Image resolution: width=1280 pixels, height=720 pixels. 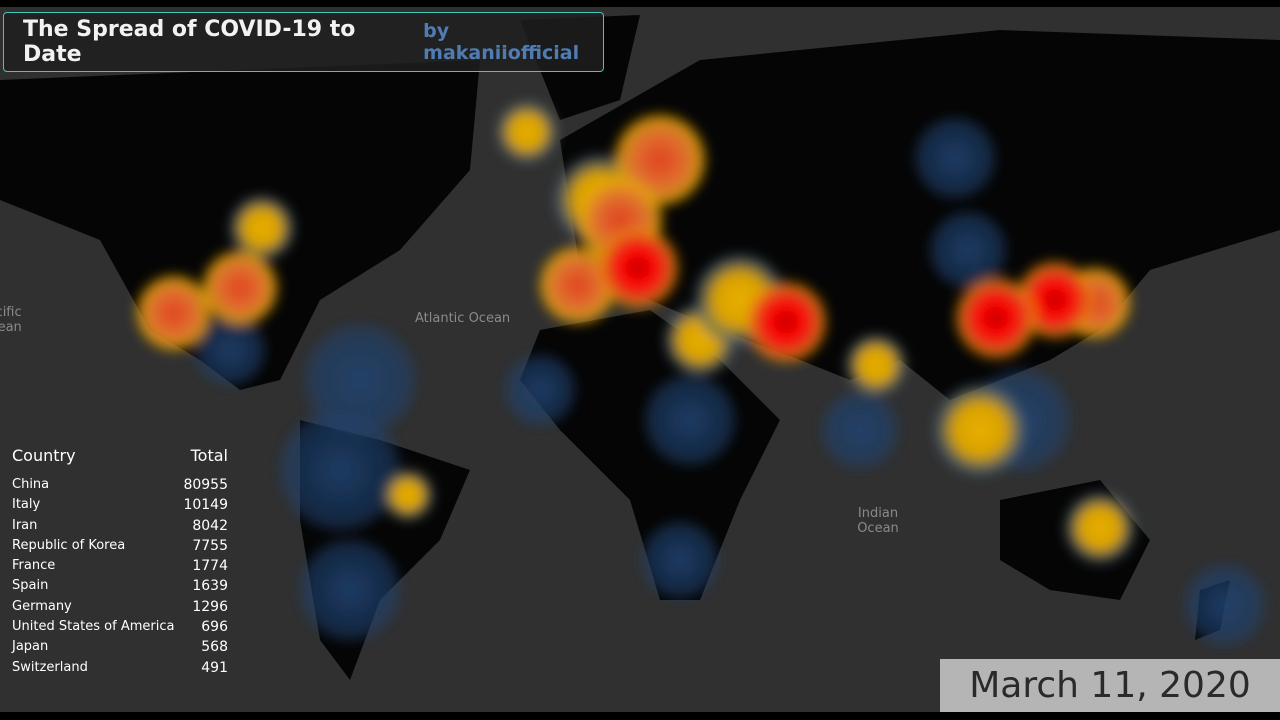 What do you see at coordinates (50, 667) in the screenshot?
I see `country-name: Switzerland` at bounding box center [50, 667].